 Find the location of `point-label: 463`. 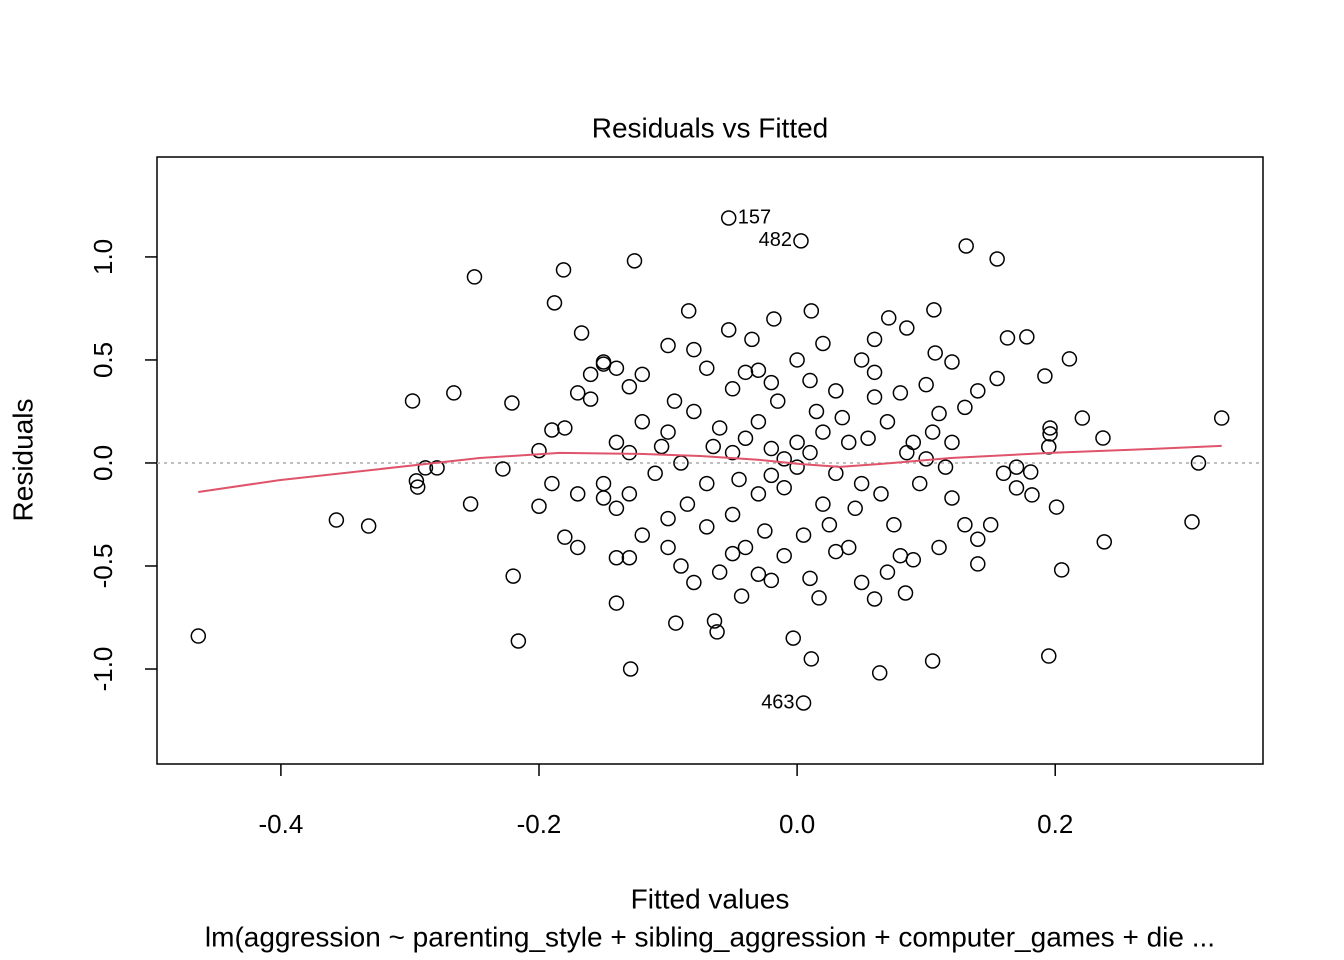

point-label: 463 is located at coordinates (777, 702).